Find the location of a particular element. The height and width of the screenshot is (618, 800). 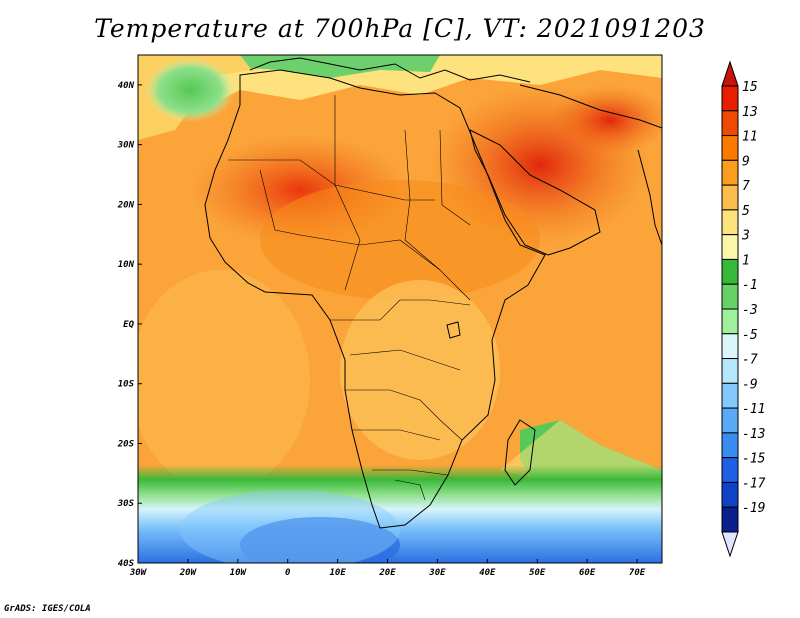

latitude-axis: 40N 30N 20N 10N EQ 10S 20S 30S 40S is located at coordinates (129, 325).